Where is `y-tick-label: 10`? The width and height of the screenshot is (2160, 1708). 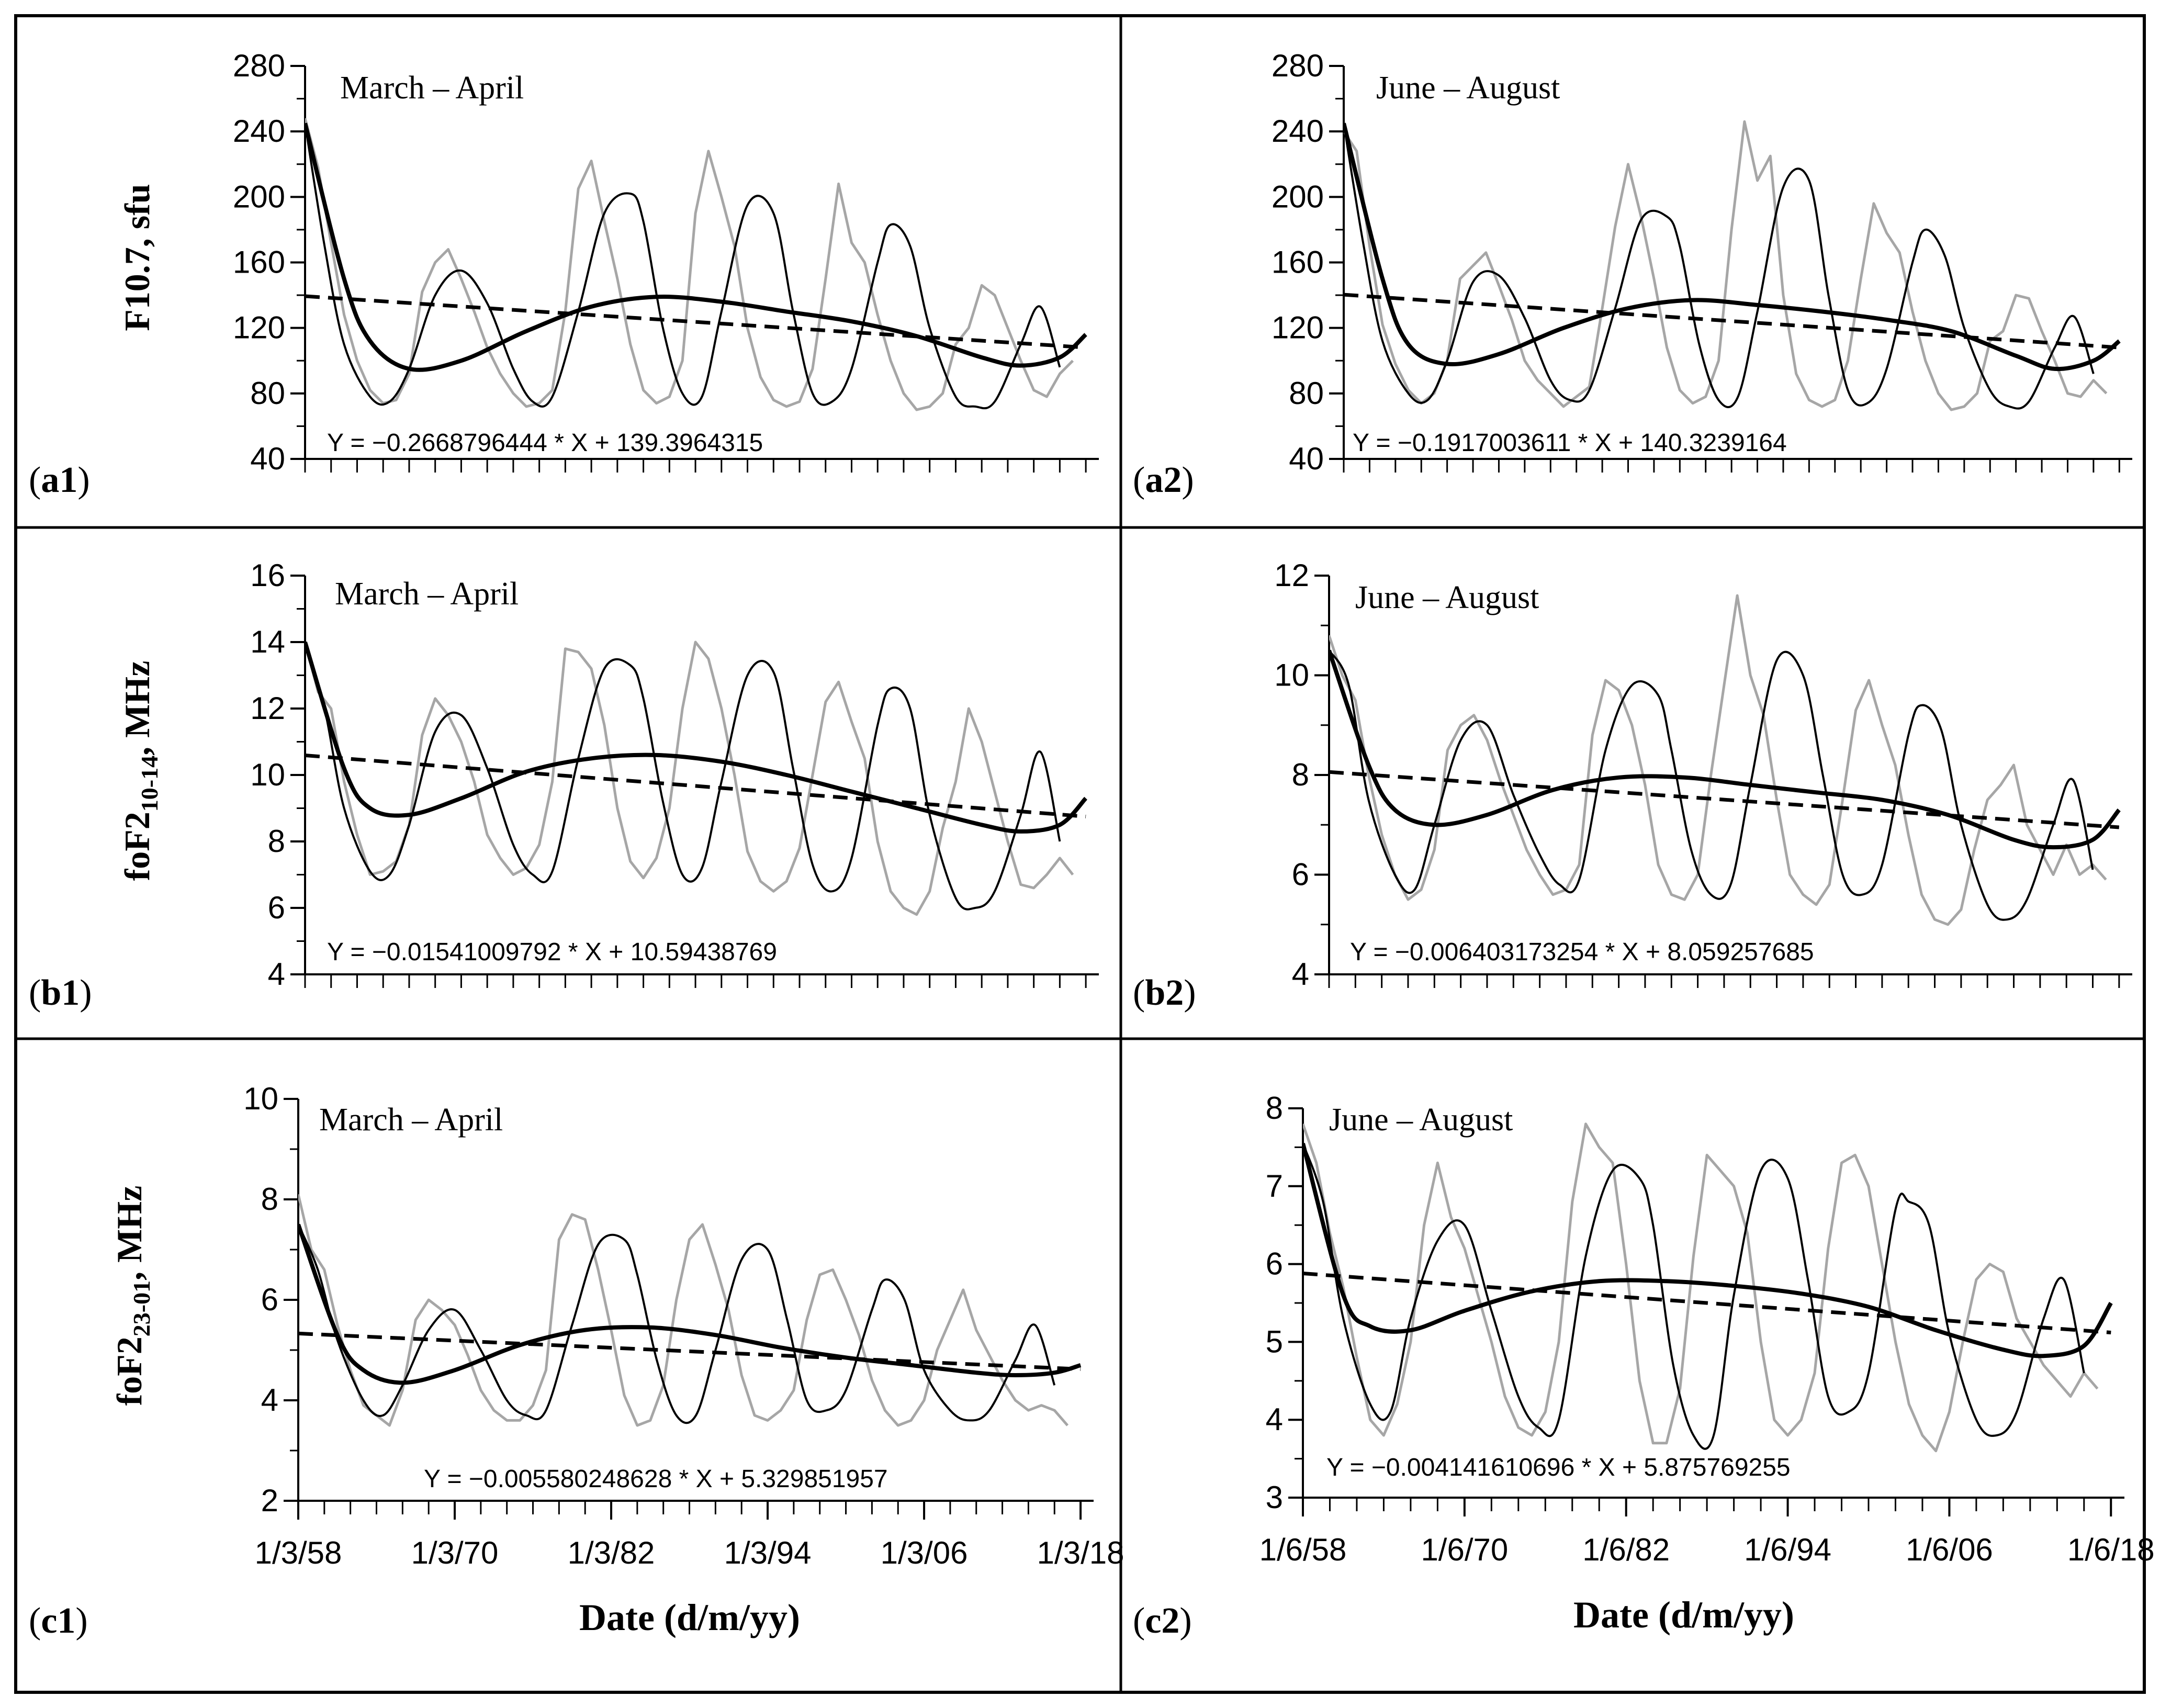
y-tick-label: 10 is located at coordinates (261, 1098).